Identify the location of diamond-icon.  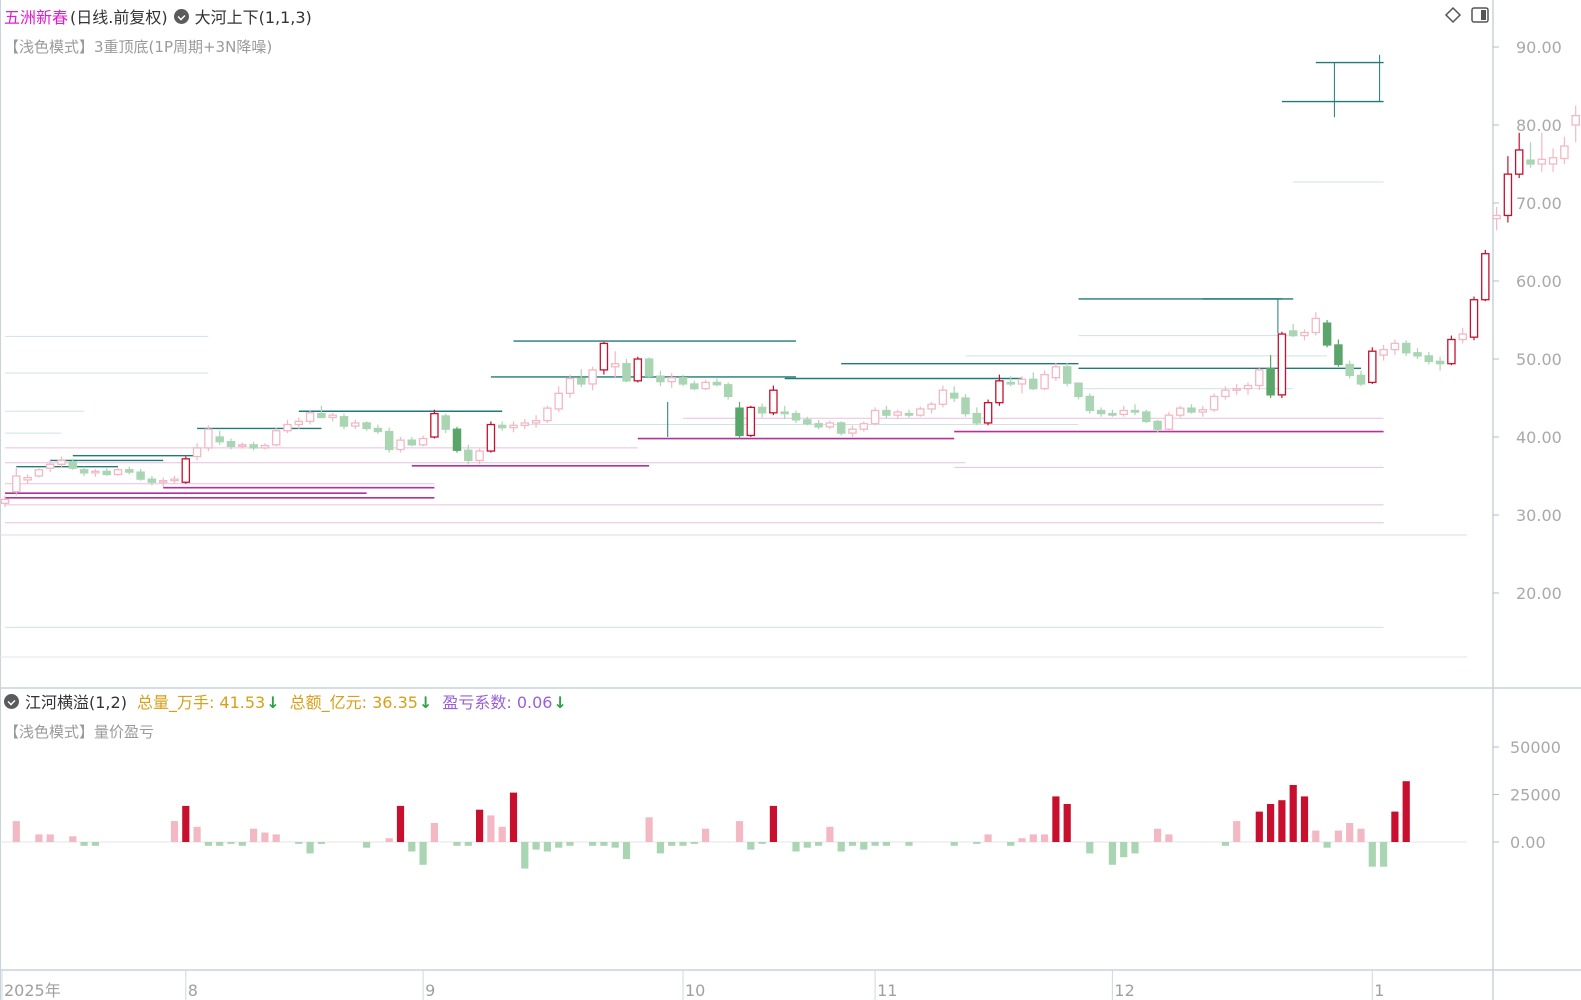
(1453, 15).